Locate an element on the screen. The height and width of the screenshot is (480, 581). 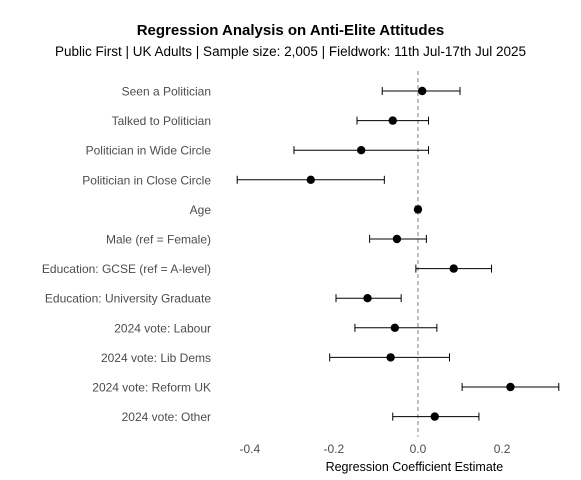
term-label: Education: GCSE (ref = A-level) is located at coordinates (126, 269).